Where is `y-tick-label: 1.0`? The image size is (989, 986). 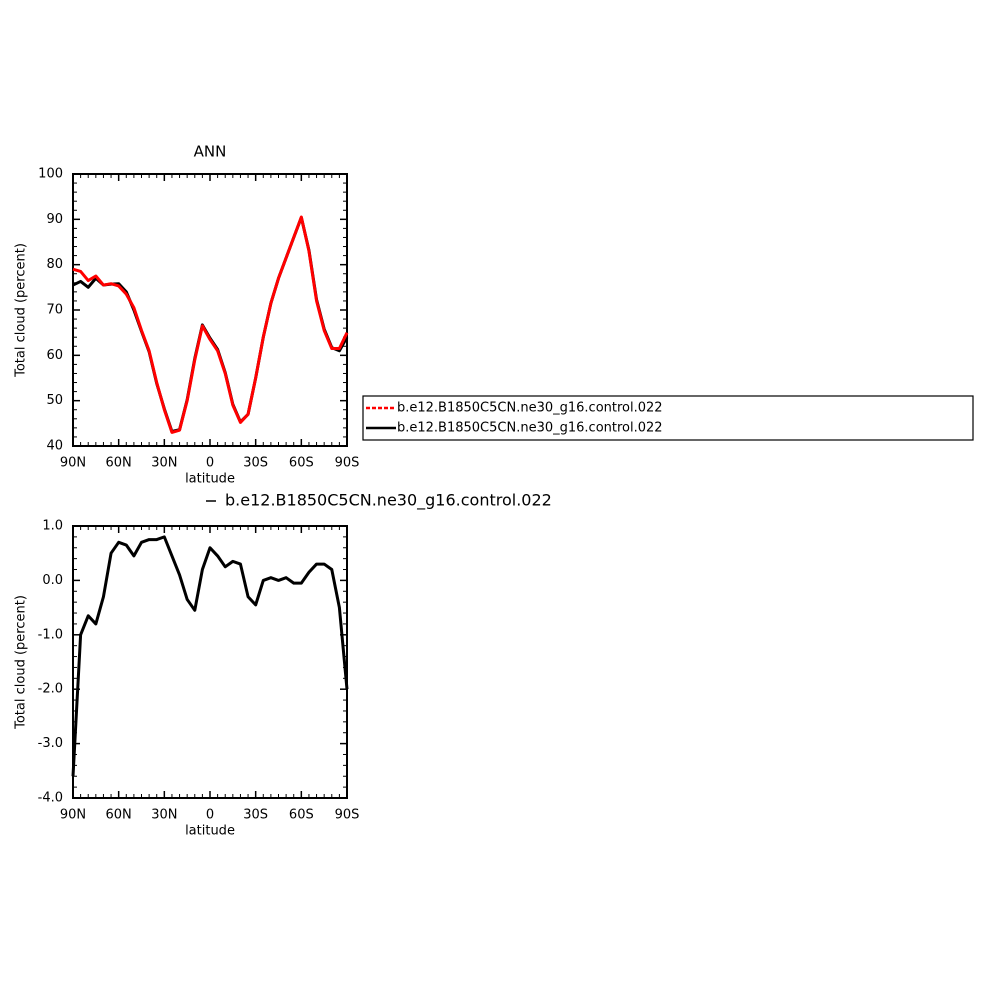
y-tick-label: 1.0 is located at coordinates (52, 526).